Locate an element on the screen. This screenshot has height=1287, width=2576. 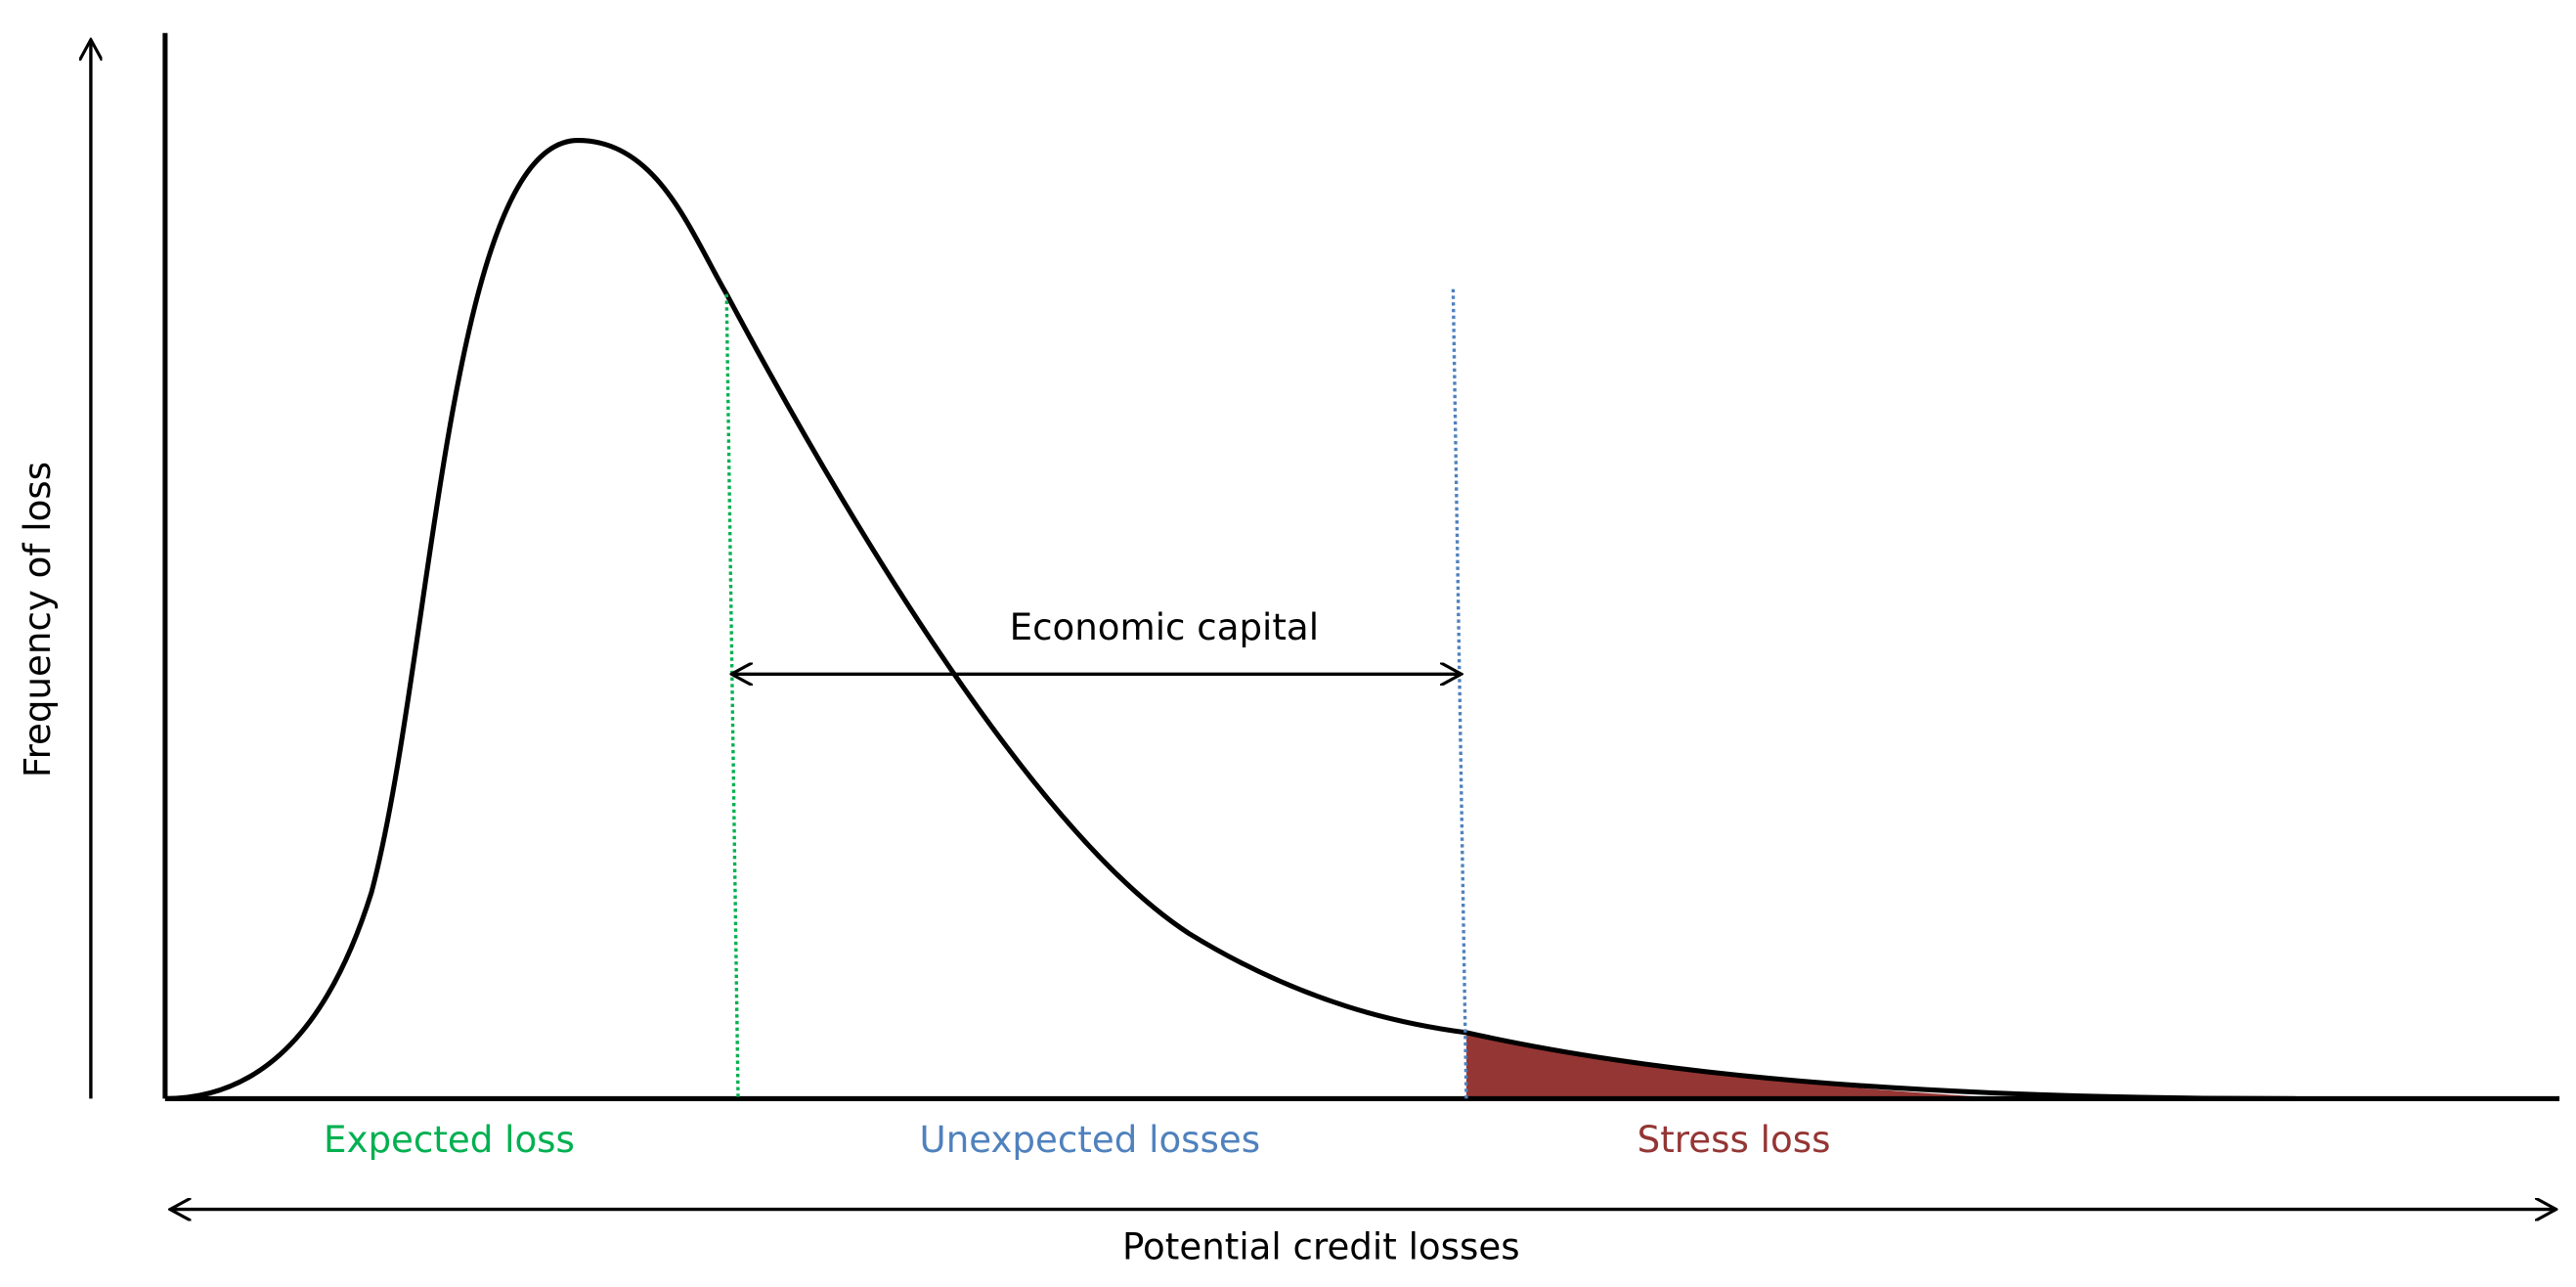
x-axis-label: Potential credit losses is located at coordinates (1321, 1247).